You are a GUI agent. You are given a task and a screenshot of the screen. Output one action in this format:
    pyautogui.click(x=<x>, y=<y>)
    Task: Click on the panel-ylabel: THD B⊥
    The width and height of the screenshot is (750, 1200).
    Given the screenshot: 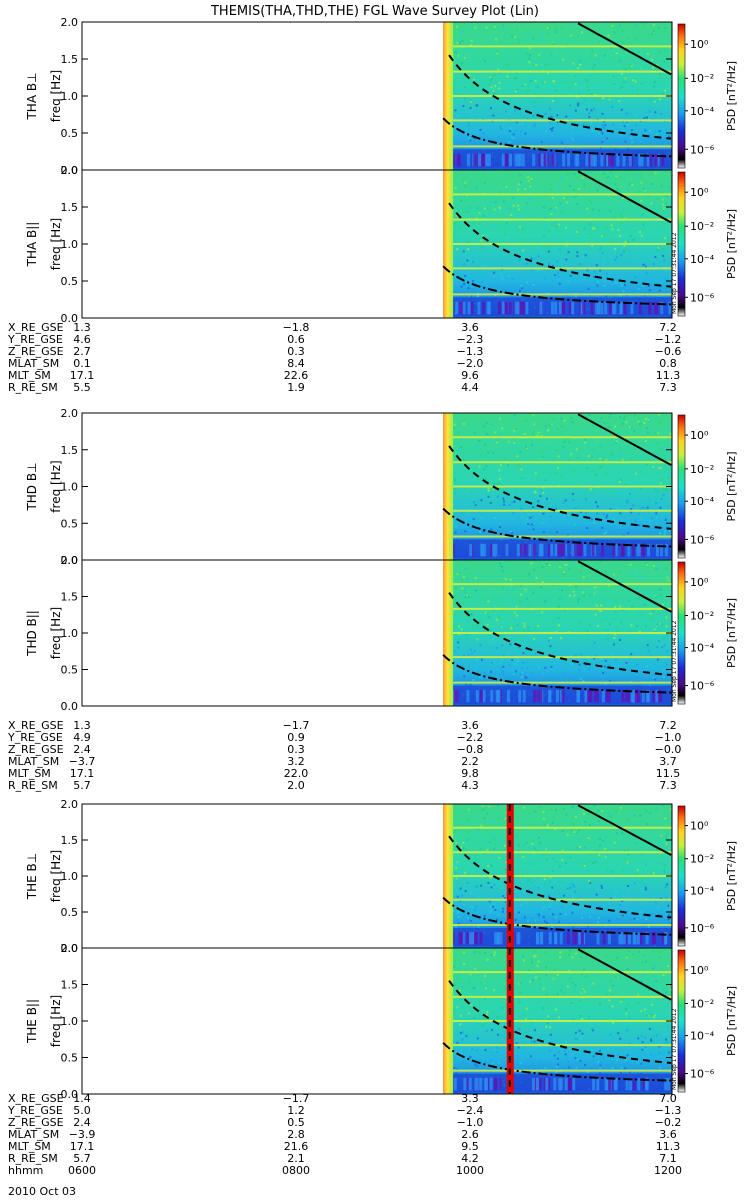 What is the action you would take?
    pyautogui.click(x=32, y=486)
    